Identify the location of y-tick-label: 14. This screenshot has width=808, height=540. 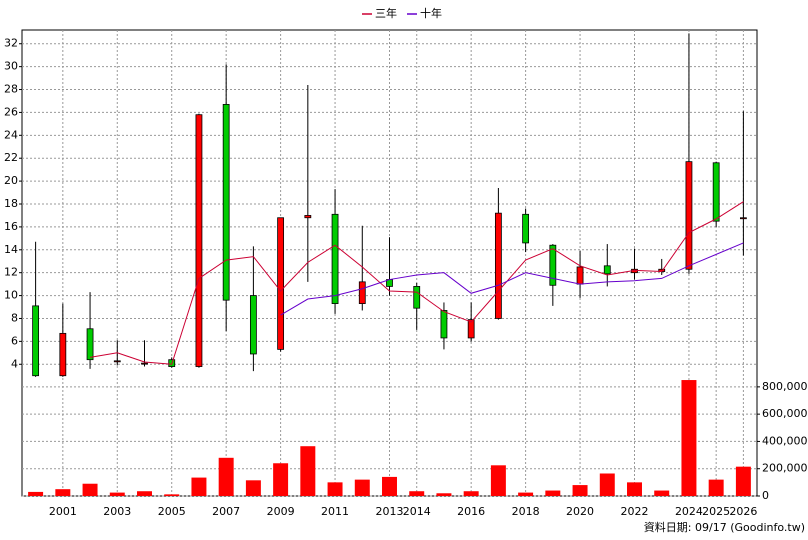
(11, 249).